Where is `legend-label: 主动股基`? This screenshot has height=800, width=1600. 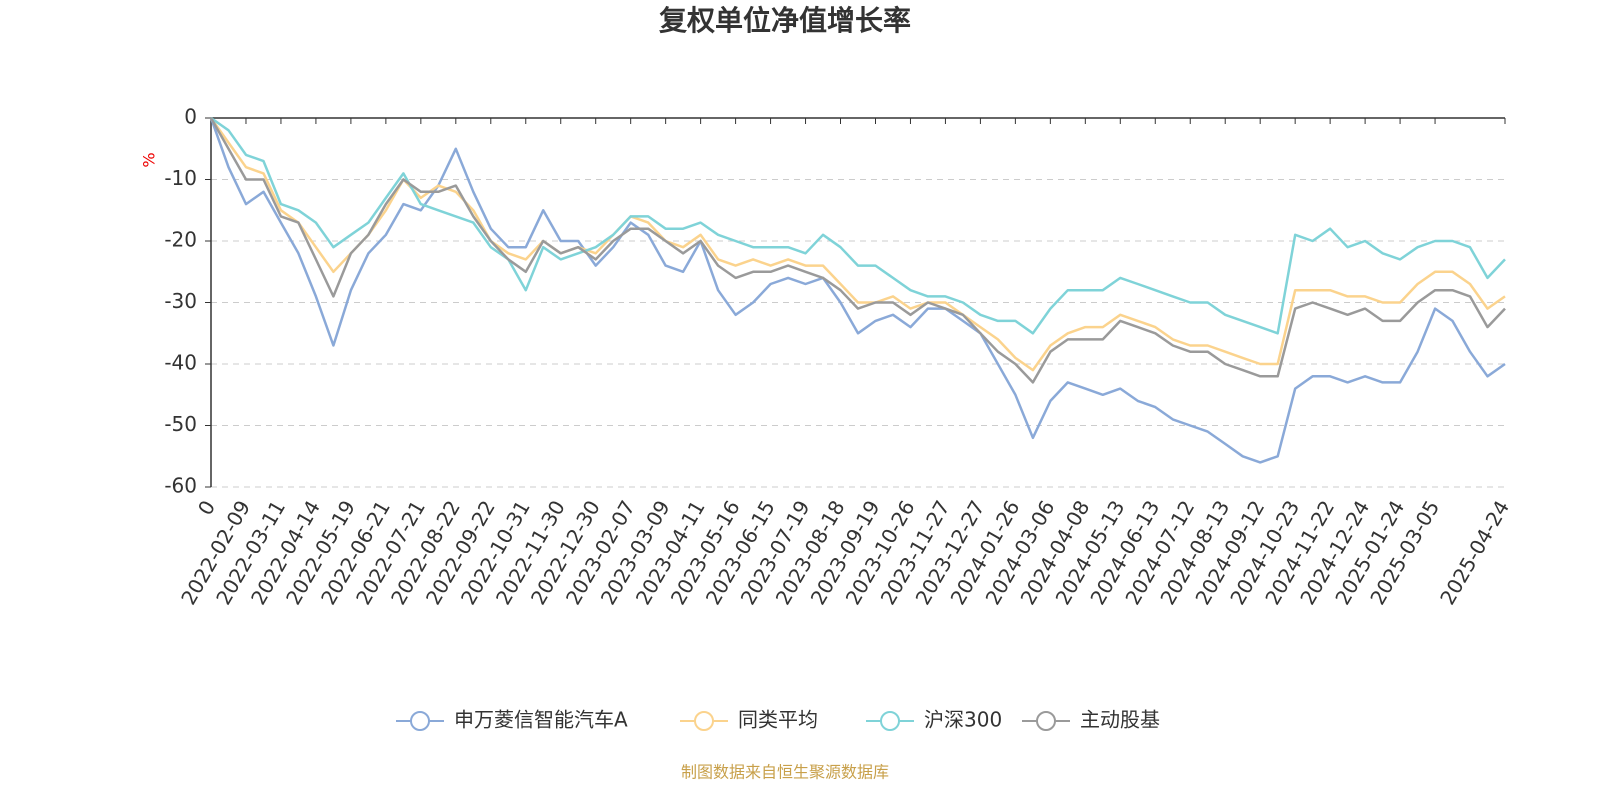
legend-label: 主动股基 is located at coordinates (1120, 720).